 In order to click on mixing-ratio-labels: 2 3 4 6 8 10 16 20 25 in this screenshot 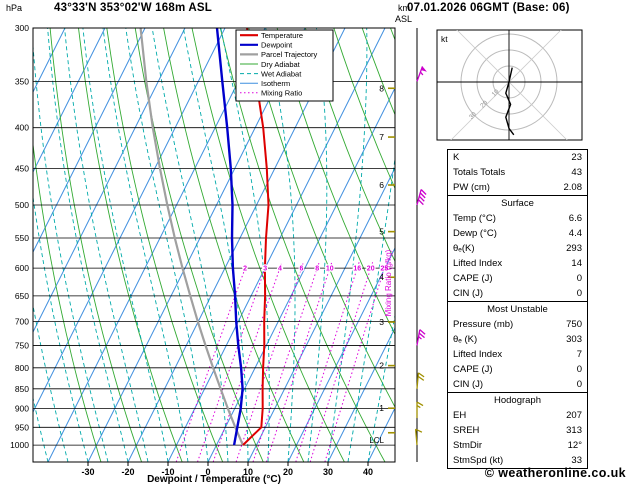, I will do `click(316, 269)`.